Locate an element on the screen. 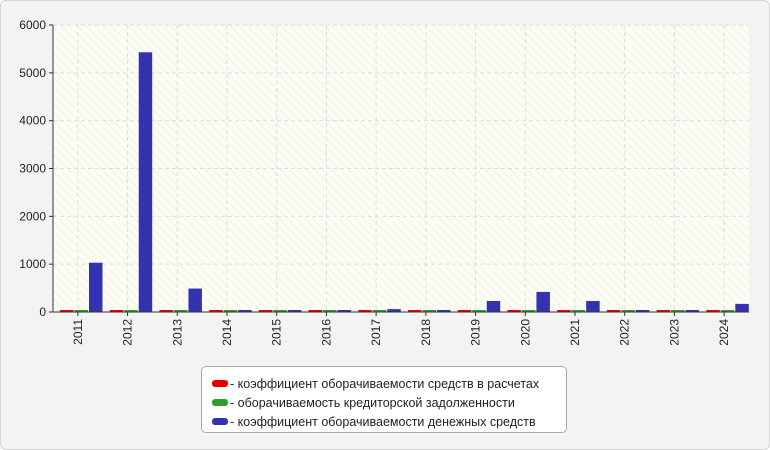 This screenshot has height=450, width=770. bar-payables-2011 is located at coordinates (81, 311).